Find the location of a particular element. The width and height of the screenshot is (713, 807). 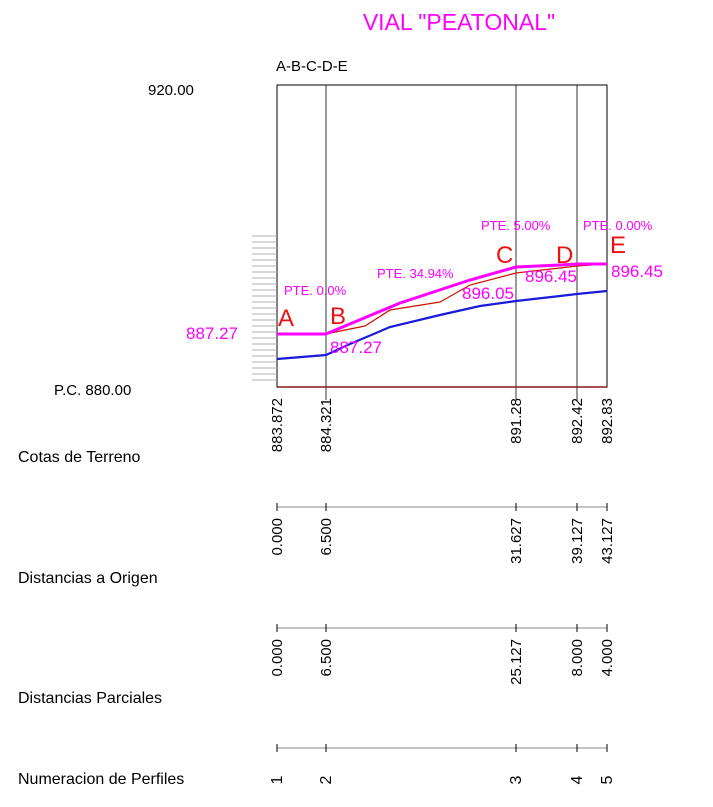

profile-origen-value: 6.500 is located at coordinates (326, 537).